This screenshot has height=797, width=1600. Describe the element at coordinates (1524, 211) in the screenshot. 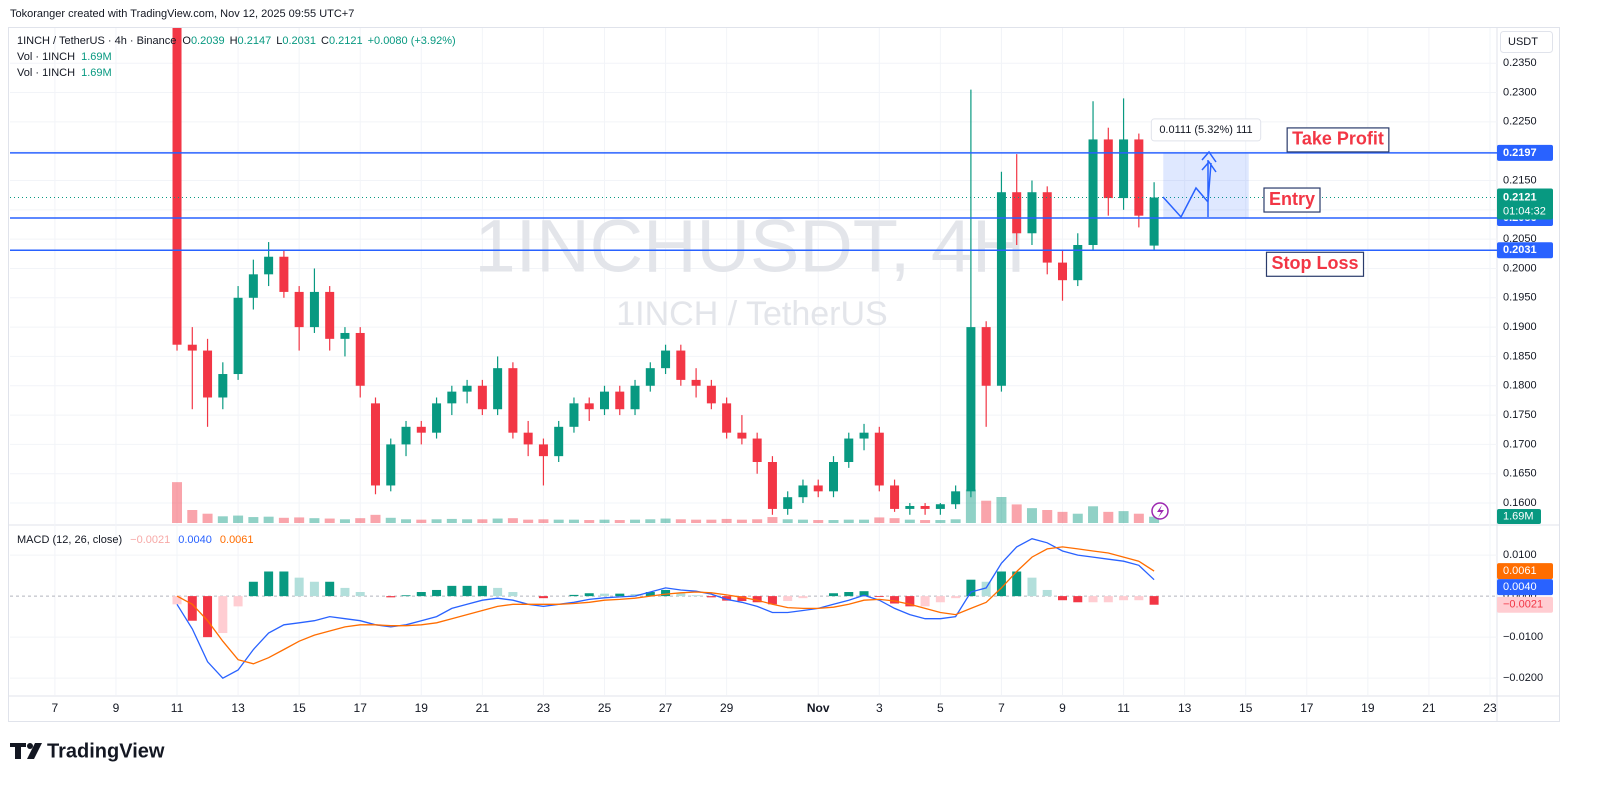

I see `countdown: 01:04:32` at that location.